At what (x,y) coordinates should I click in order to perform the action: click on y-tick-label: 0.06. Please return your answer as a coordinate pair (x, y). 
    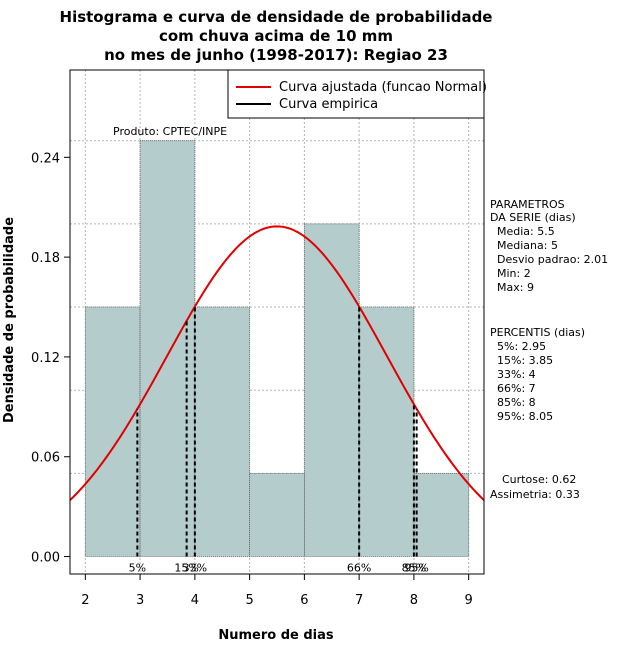
    Looking at the image, I should click on (45, 458).